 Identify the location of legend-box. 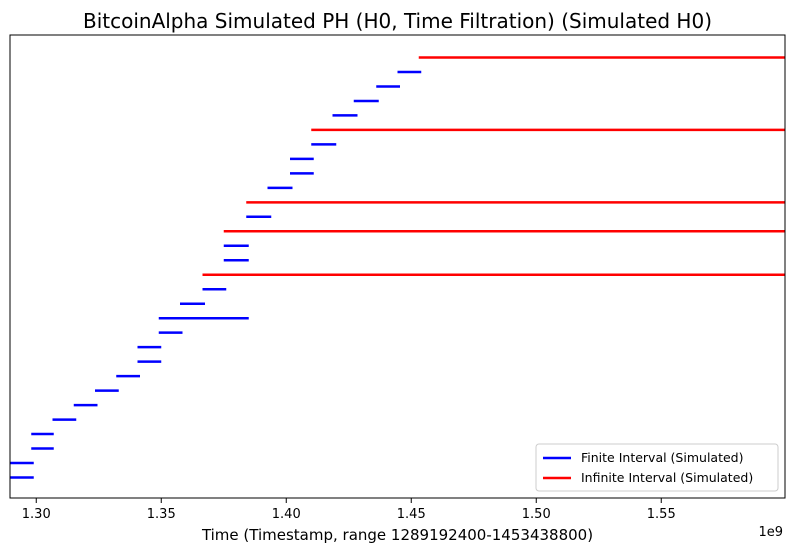
(657, 467).